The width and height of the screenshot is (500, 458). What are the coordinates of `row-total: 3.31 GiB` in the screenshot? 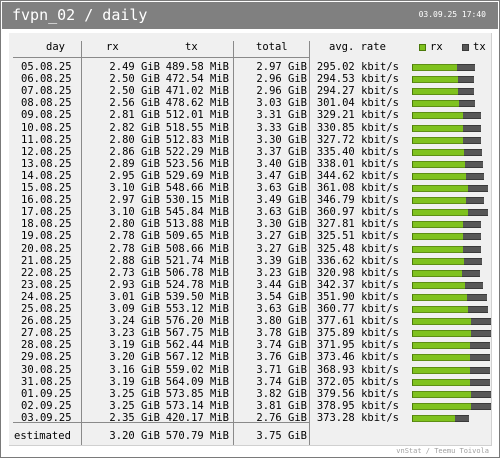 It's located at (281, 115).